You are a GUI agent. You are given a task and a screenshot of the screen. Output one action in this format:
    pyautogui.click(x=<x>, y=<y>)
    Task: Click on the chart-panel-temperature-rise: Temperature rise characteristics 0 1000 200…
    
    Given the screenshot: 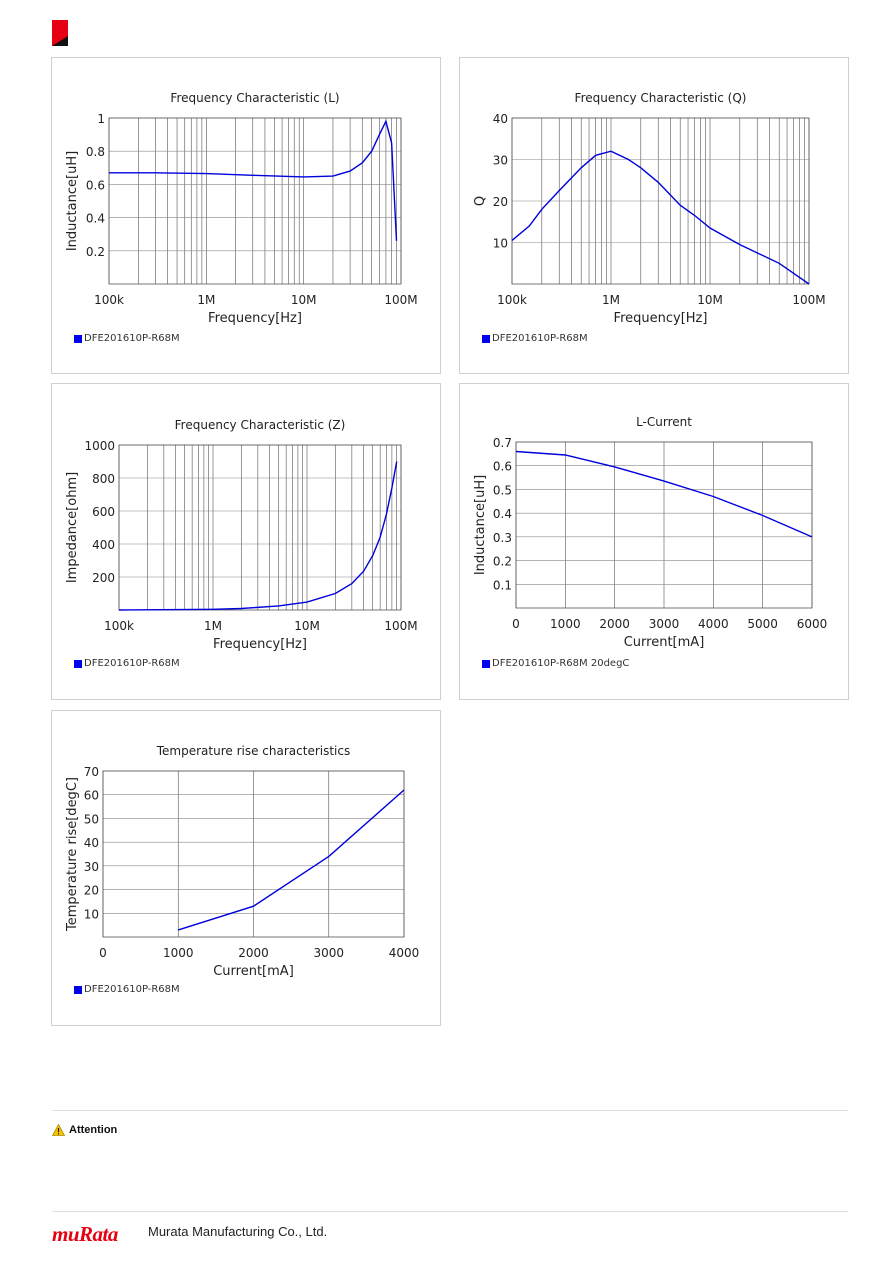 What is the action you would take?
    pyautogui.click(x=246, y=868)
    